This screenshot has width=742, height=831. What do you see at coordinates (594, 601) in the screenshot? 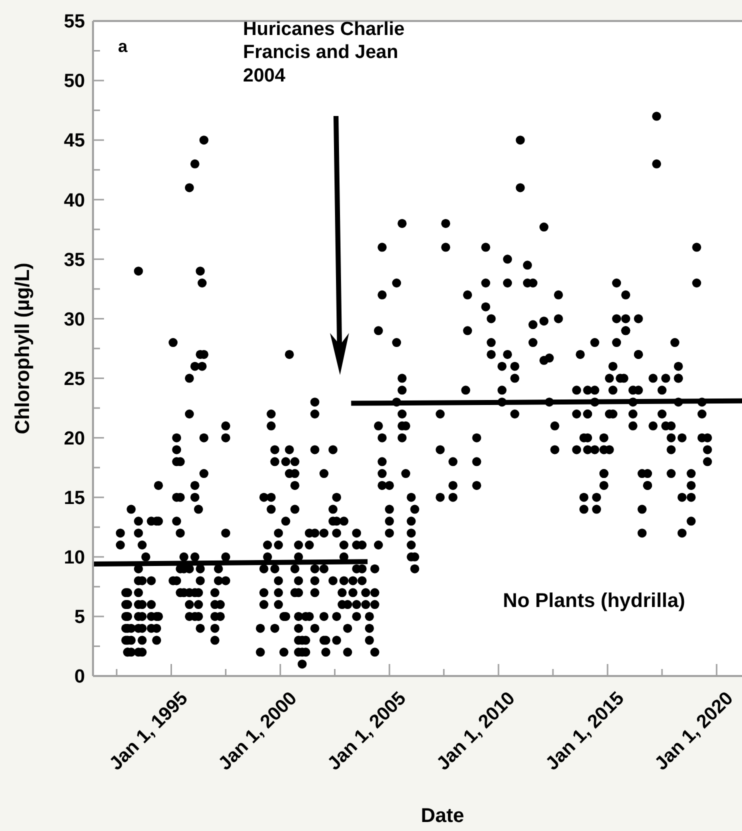
I see `annotation: No Plants (hydrilla)` at bounding box center [594, 601].